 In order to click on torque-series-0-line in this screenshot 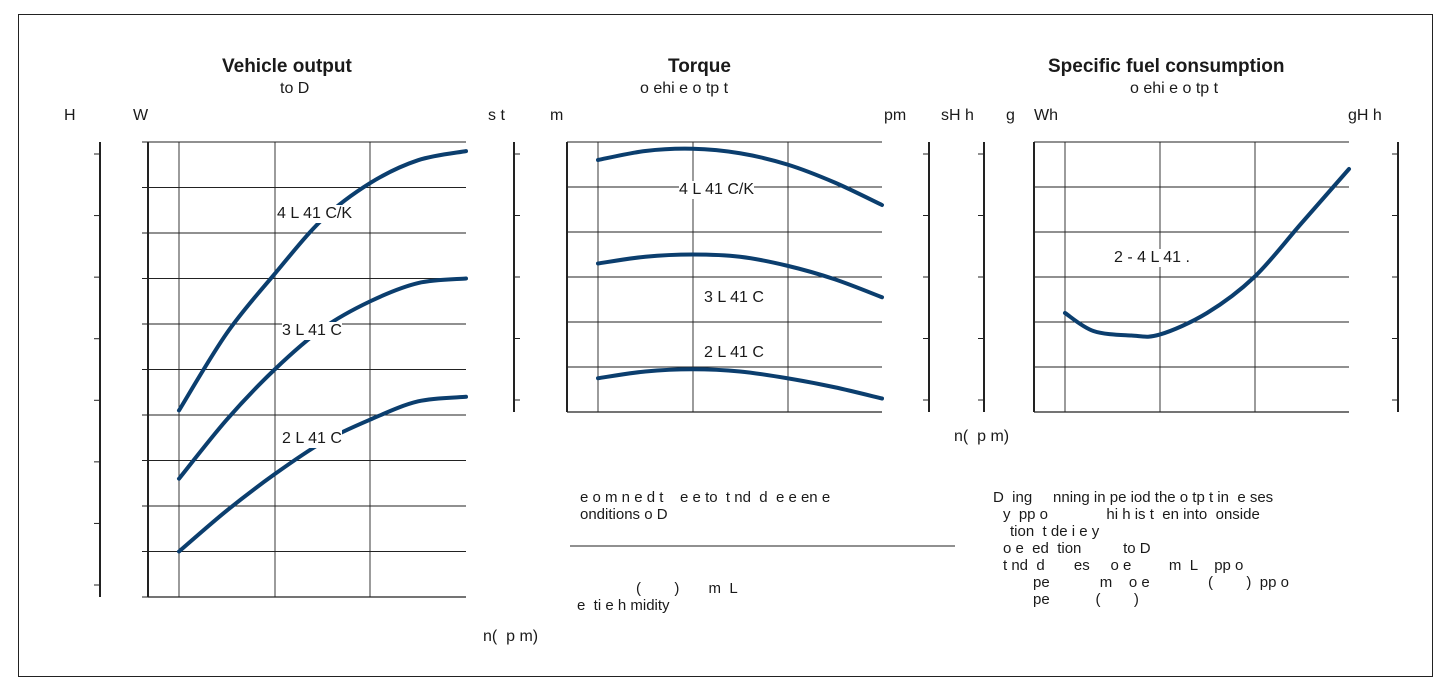, I will do `click(740, 176)`.